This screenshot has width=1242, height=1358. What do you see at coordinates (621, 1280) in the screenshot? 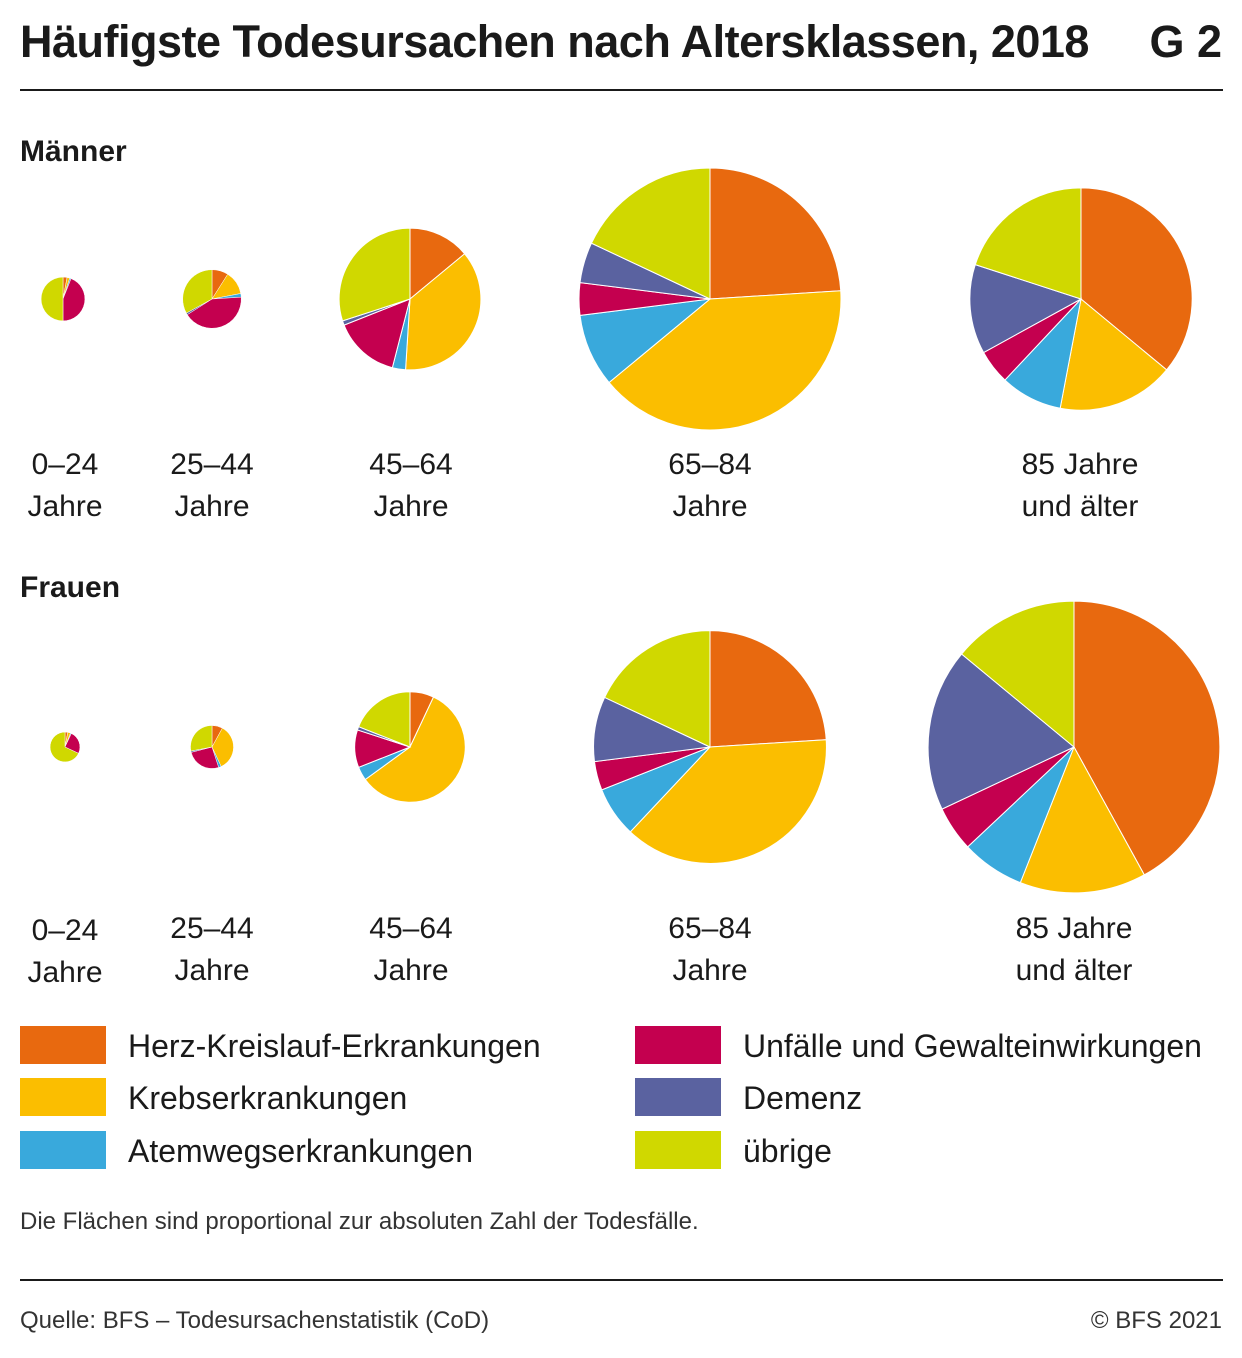
I see `bottom-rule` at bounding box center [621, 1280].